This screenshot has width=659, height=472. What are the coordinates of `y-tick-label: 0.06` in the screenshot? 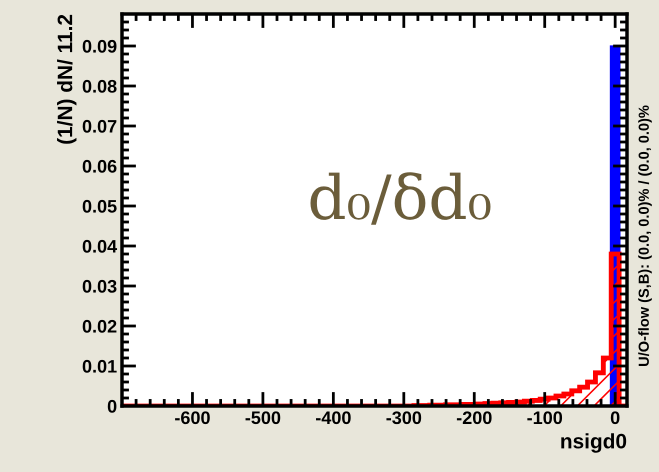 It's located at (99, 166).